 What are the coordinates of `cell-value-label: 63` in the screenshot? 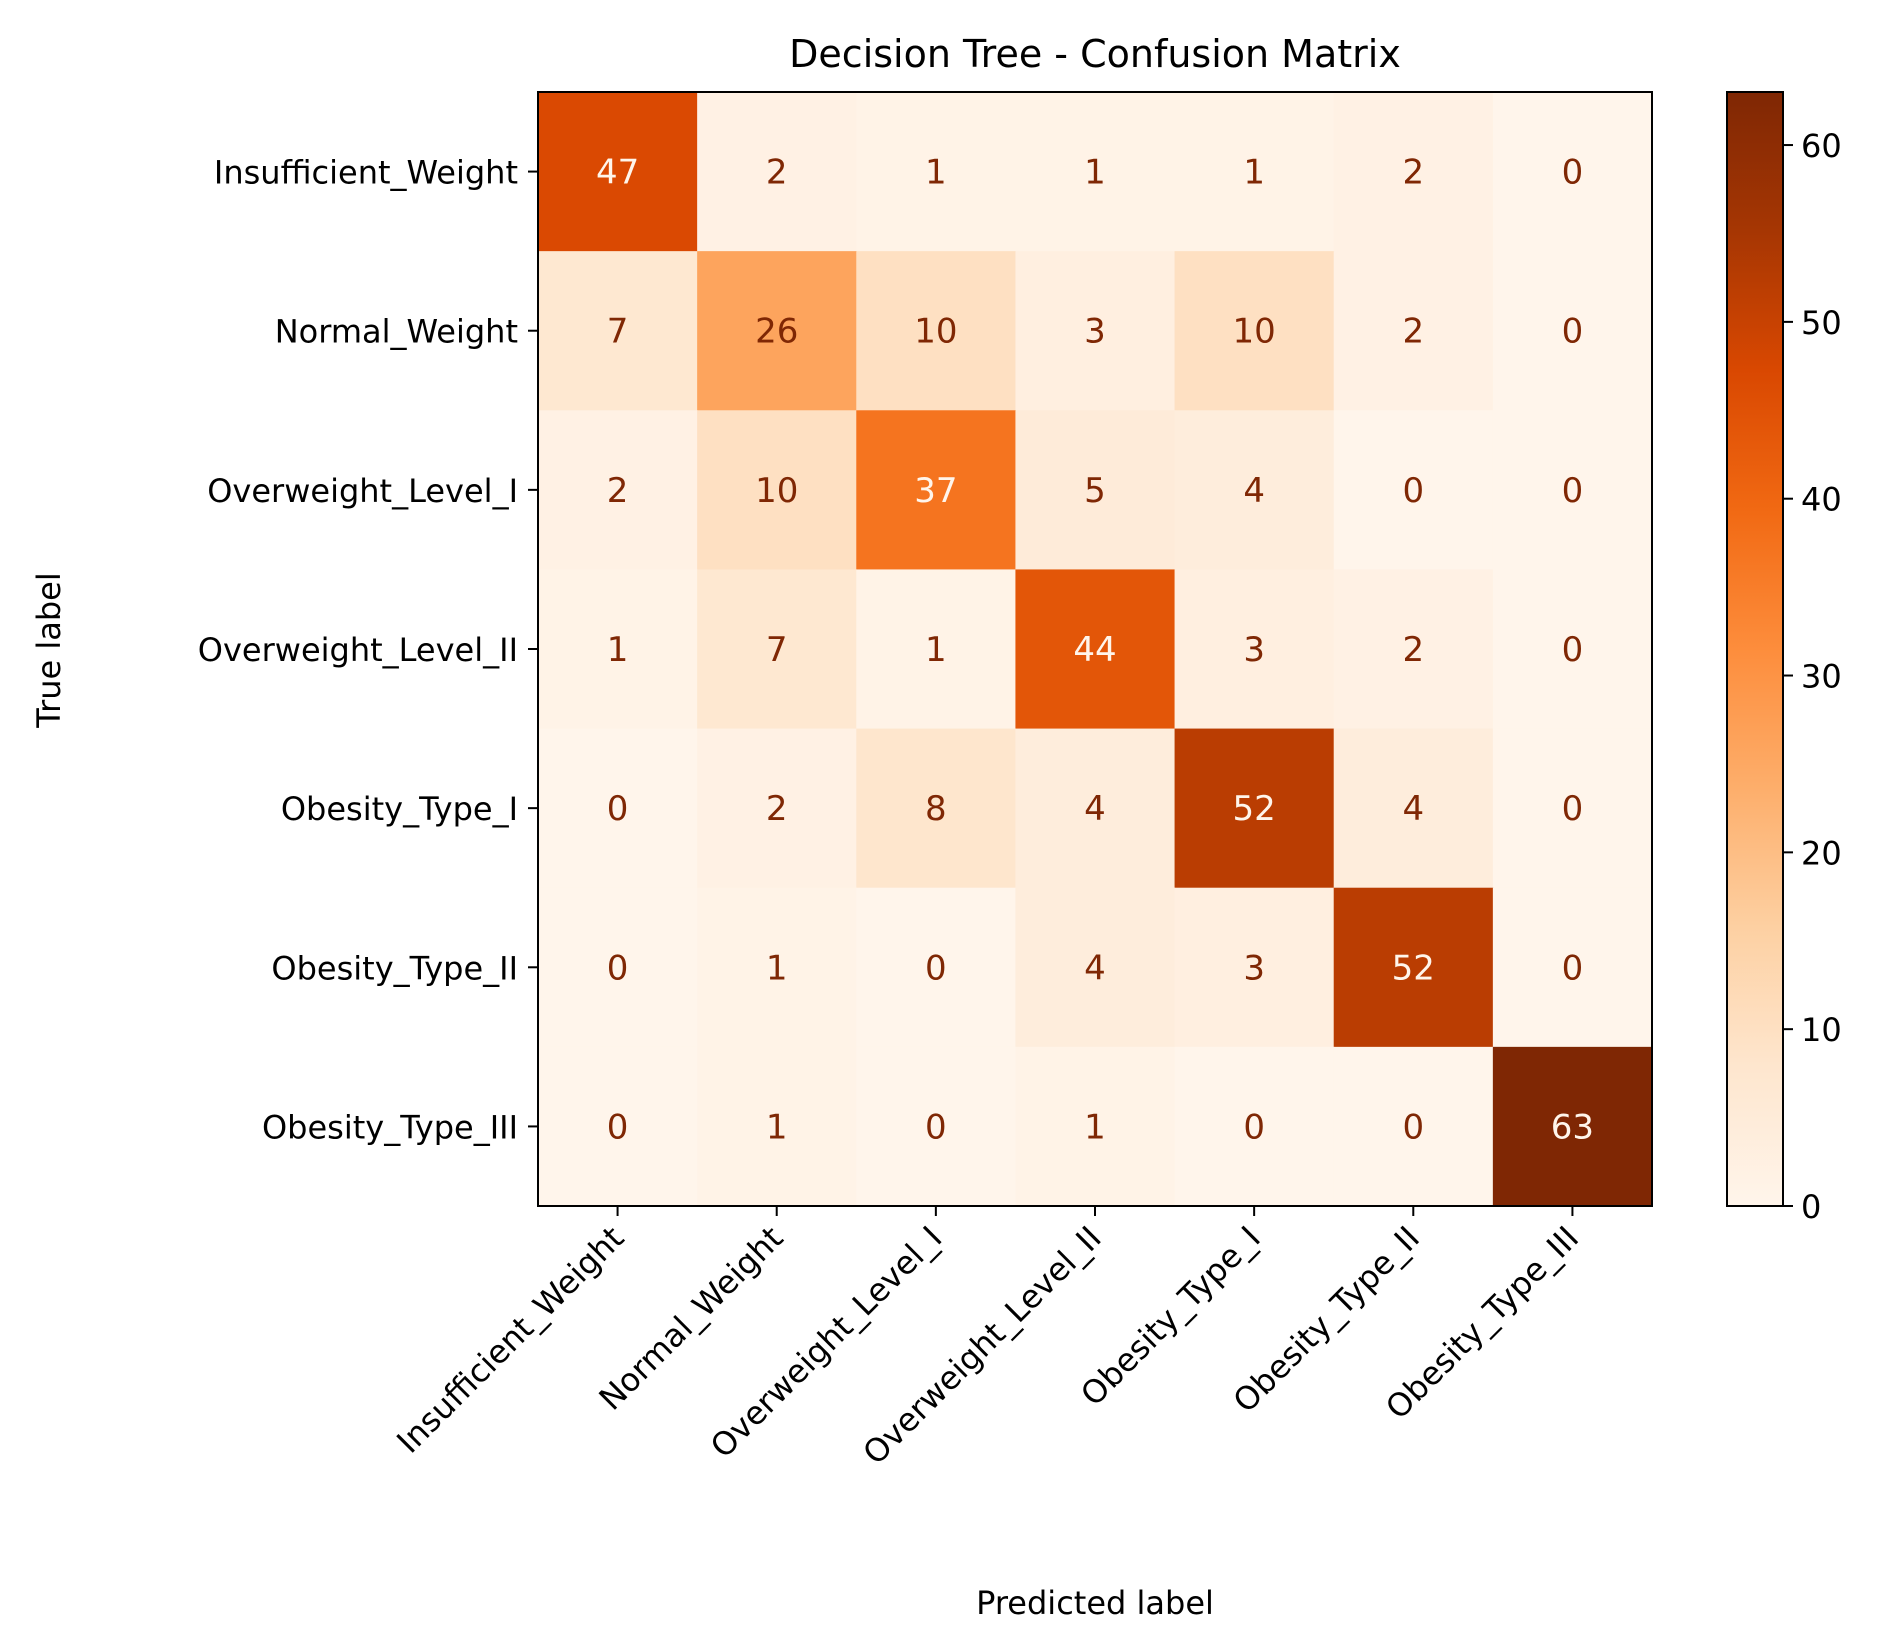 It's located at (1572, 1127).